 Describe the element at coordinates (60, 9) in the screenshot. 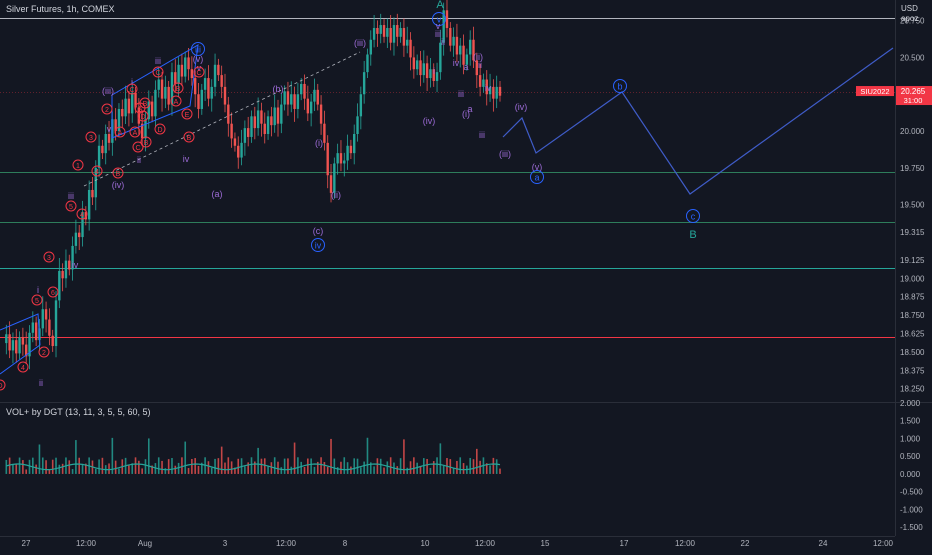

I see `symbol-title: Silver Futures, 1h, COMEX` at that location.